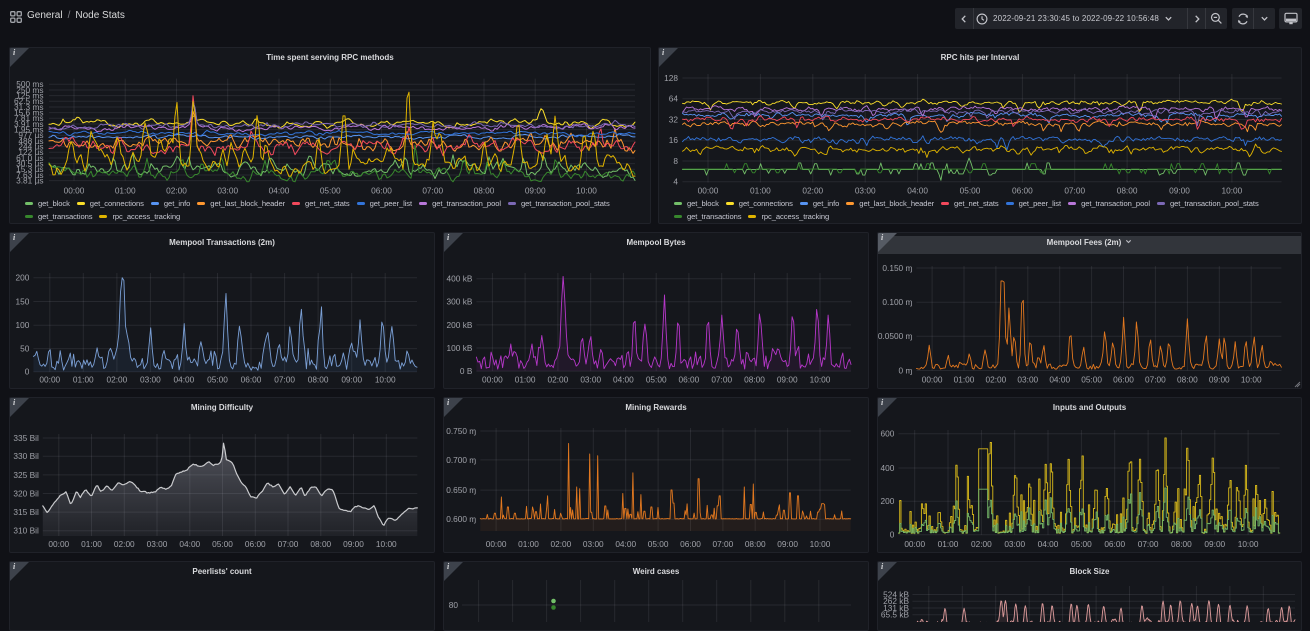 The image size is (1310, 631). Describe the element at coordinates (25, 349) in the screenshot. I see `svg-text: 50` at that location.